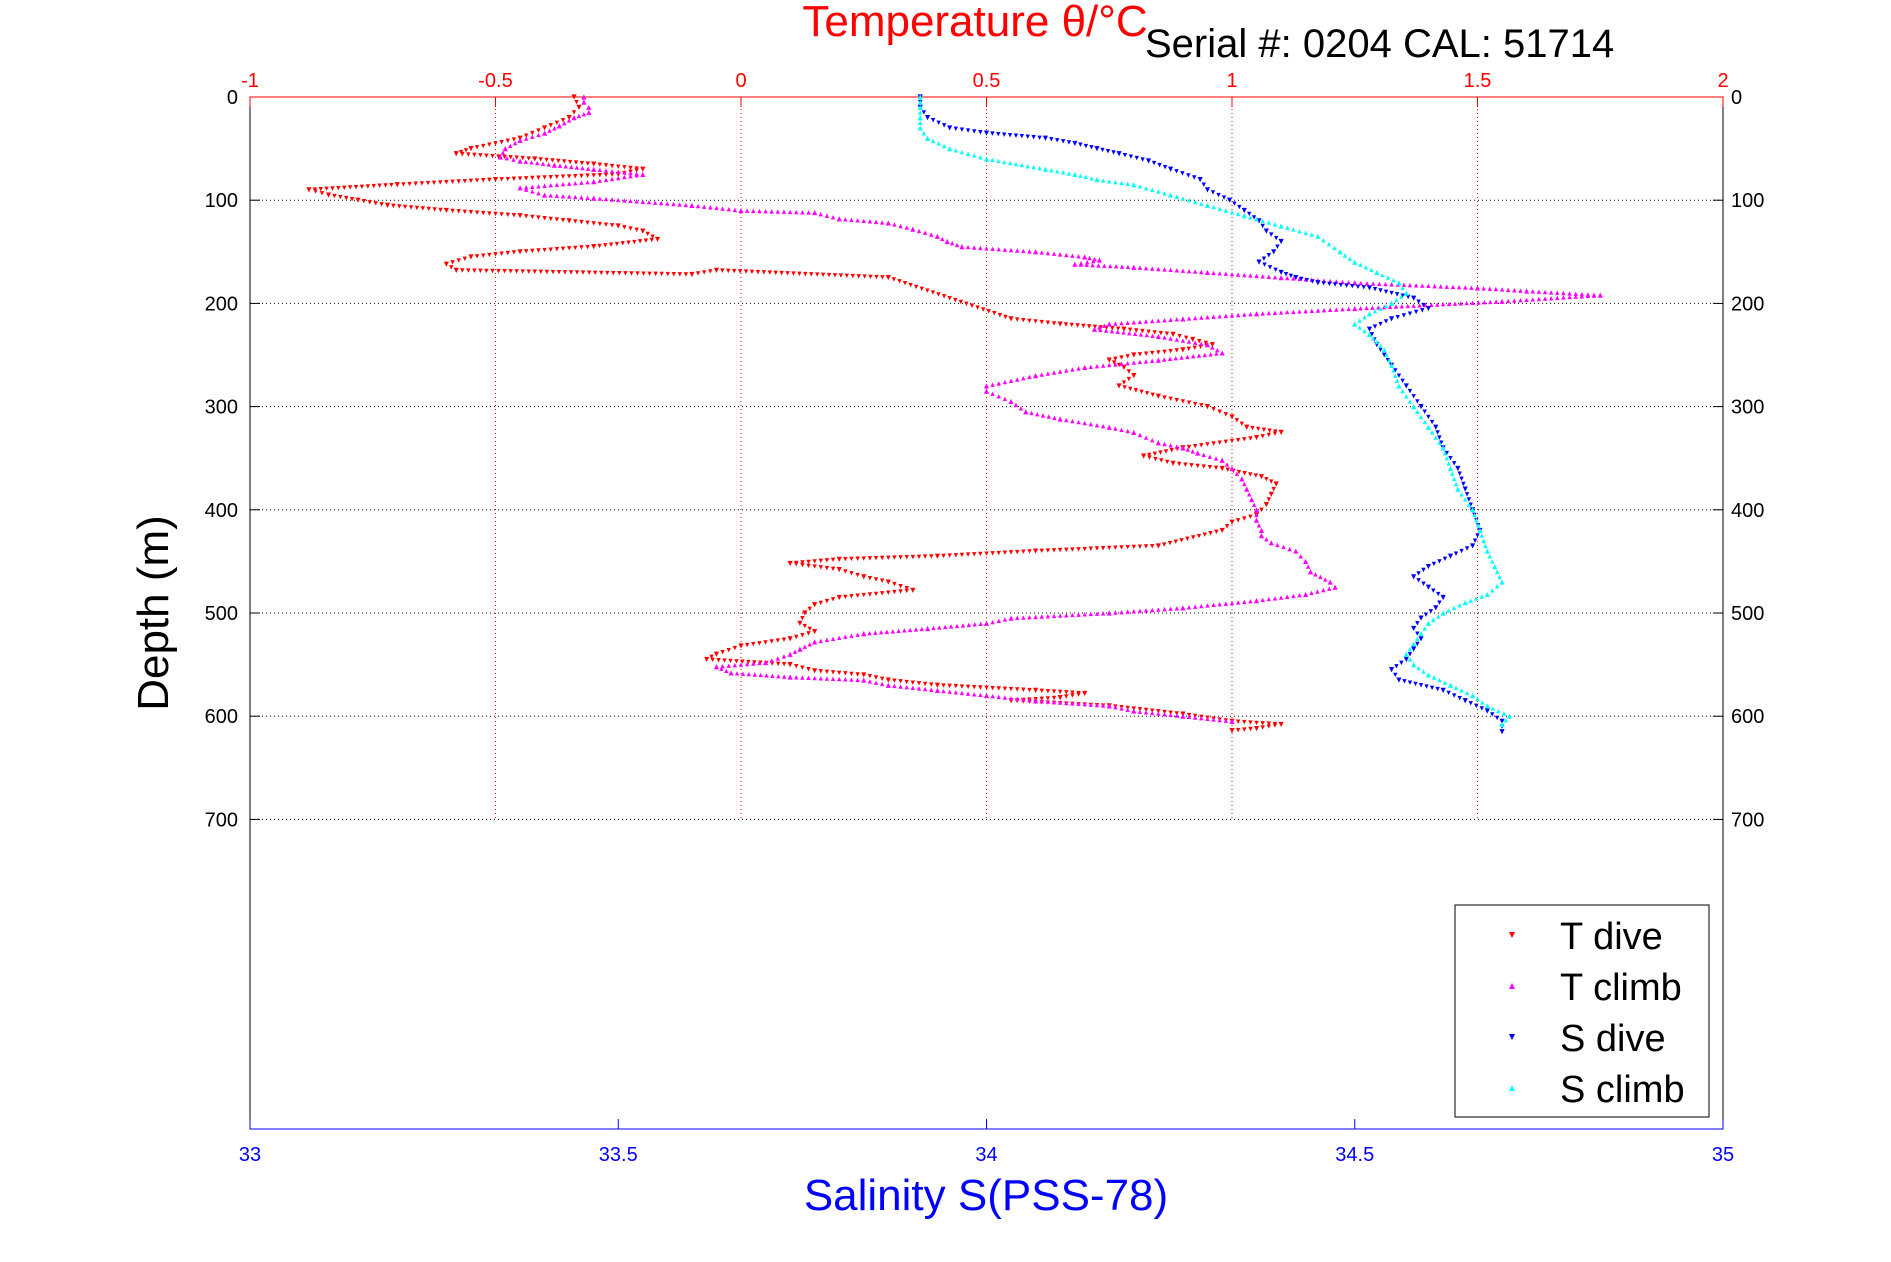 The image size is (1891, 1262). Describe the element at coordinates (1354, 1155) in the screenshot. I see `salinity-tick-label: 34.5` at that location.